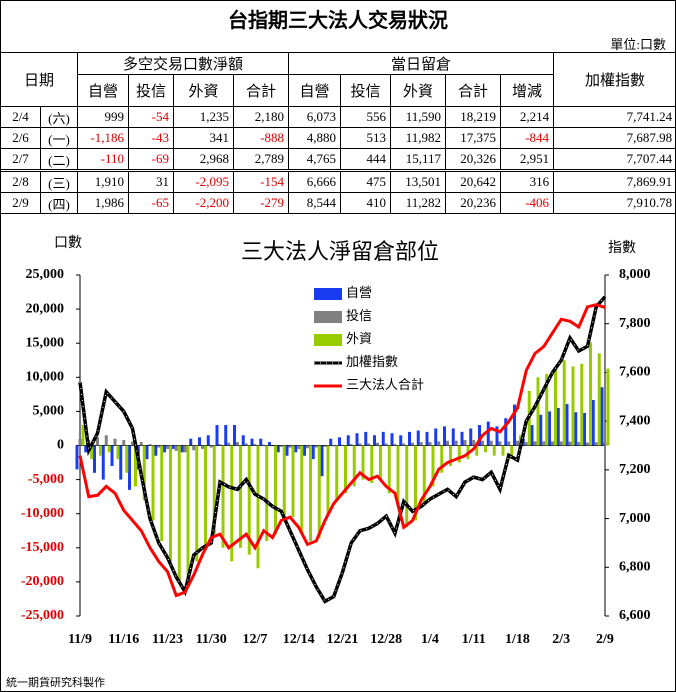  Describe the element at coordinates (42, 615) in the screenshot. I see `y-tick-label: -25,000` at that location.